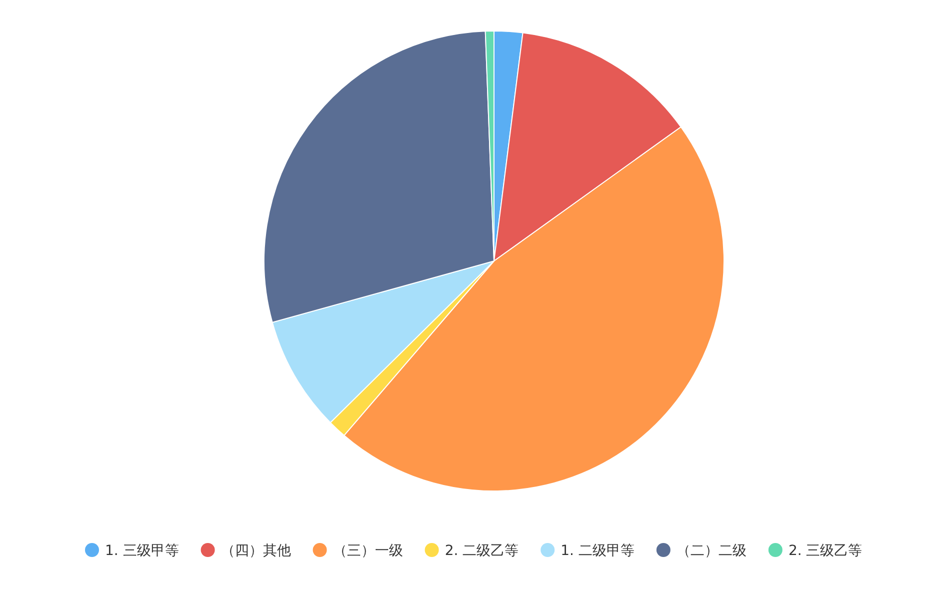 Image resolution: width=928 pixels, height=600 pixels. Describe the element at coordinates (711, 551) in the screenshot. I see `legend-label: （二）二级` at that location.